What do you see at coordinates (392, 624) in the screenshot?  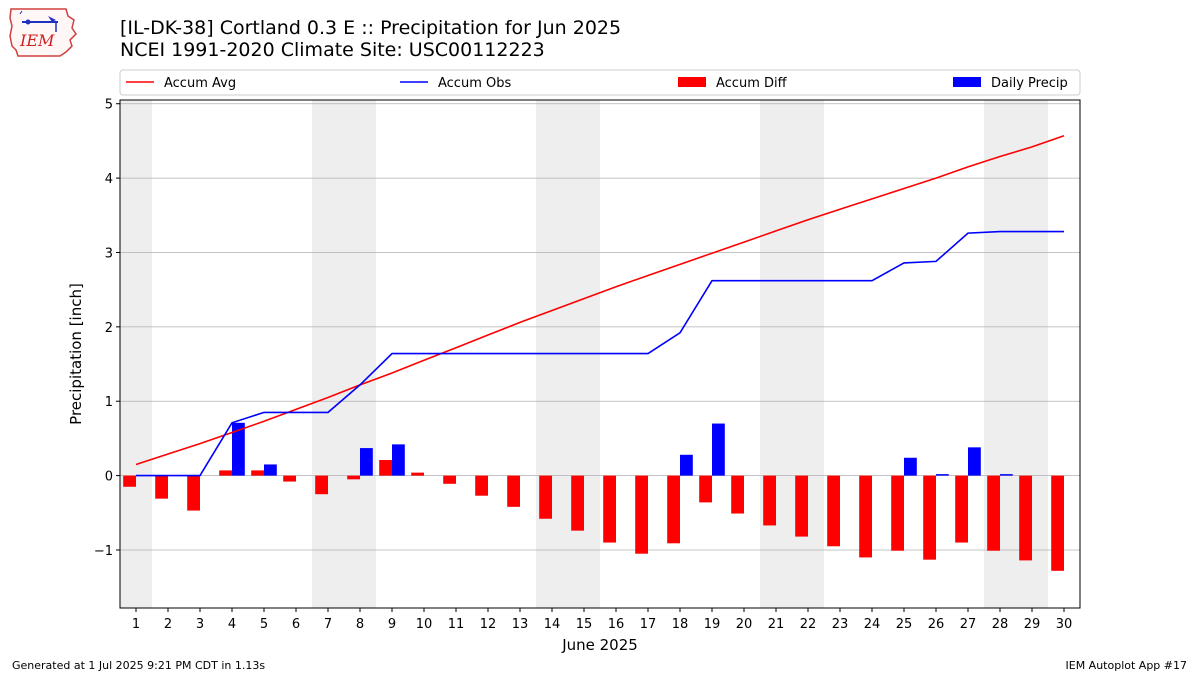 I see `x-tick-label: 9` at bounding box center [392, 624].